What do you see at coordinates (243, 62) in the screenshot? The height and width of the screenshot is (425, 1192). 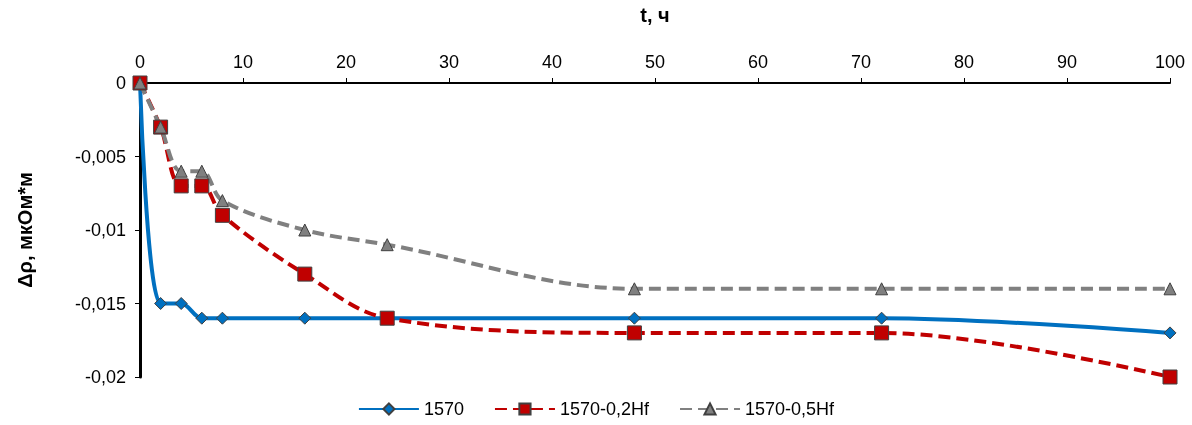 I see `x-tick-label: 10` at bounding box center [243, 62].